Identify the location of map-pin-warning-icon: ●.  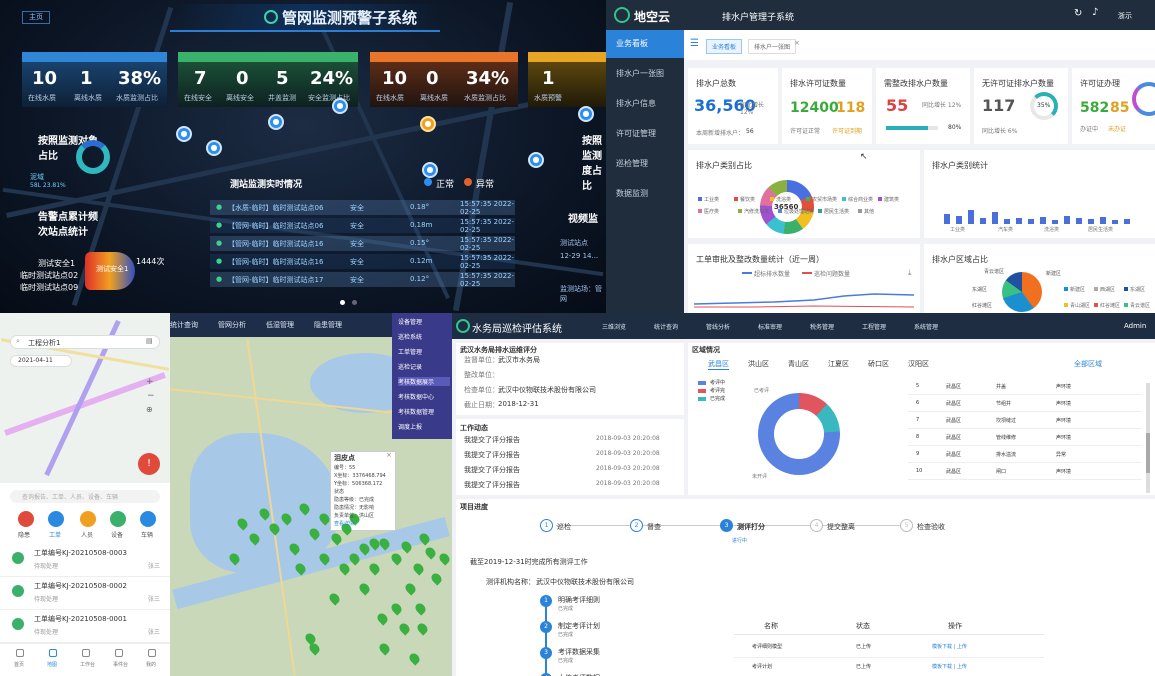
(428, 124).